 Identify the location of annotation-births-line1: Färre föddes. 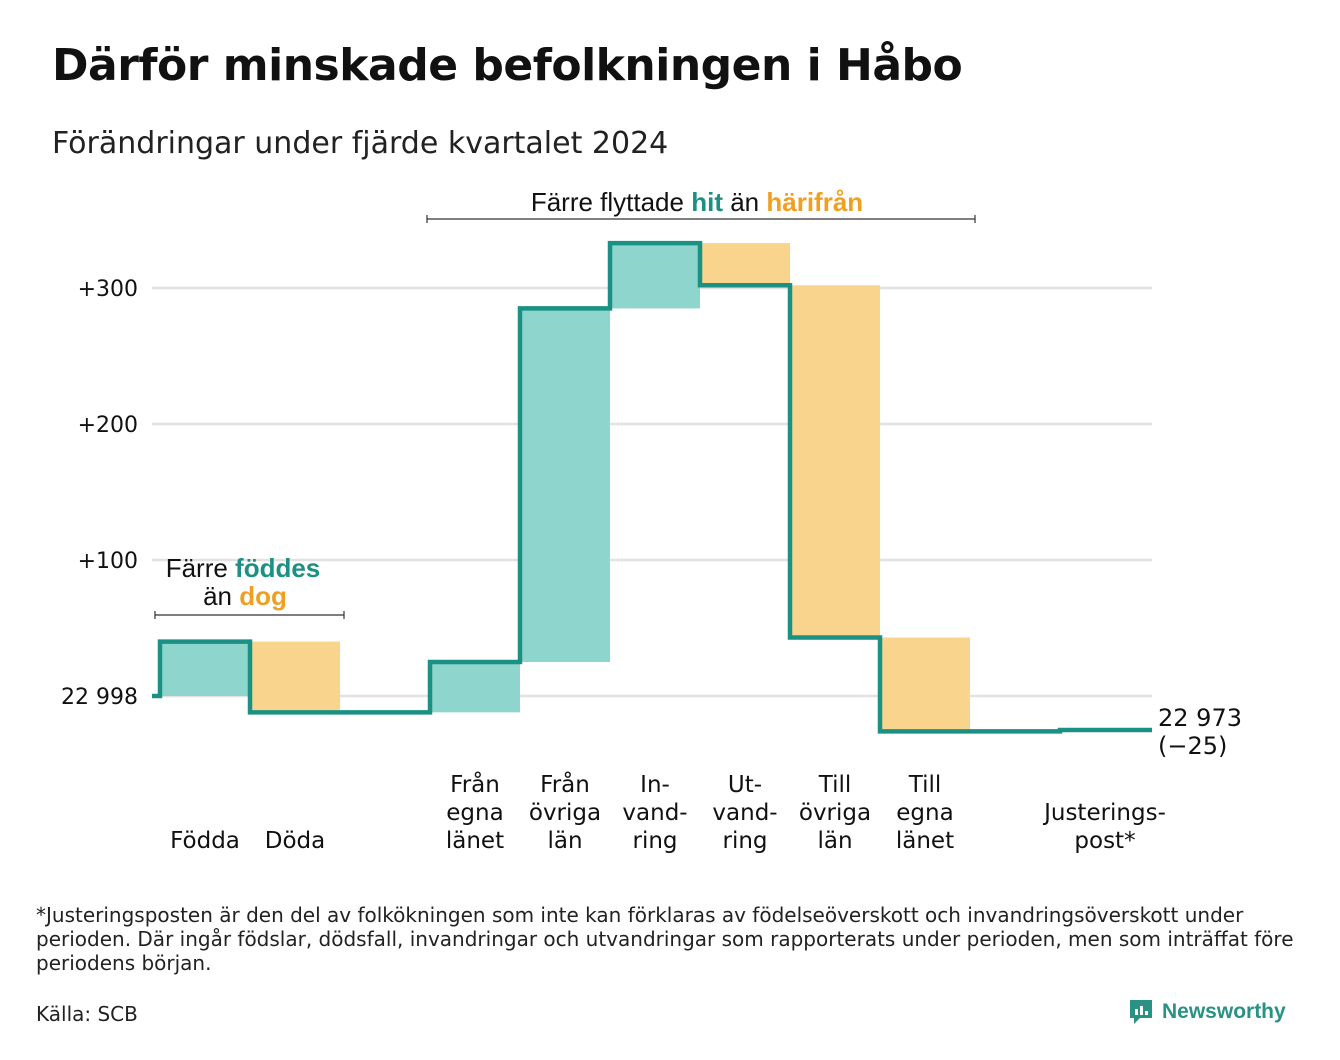
(243, 568).